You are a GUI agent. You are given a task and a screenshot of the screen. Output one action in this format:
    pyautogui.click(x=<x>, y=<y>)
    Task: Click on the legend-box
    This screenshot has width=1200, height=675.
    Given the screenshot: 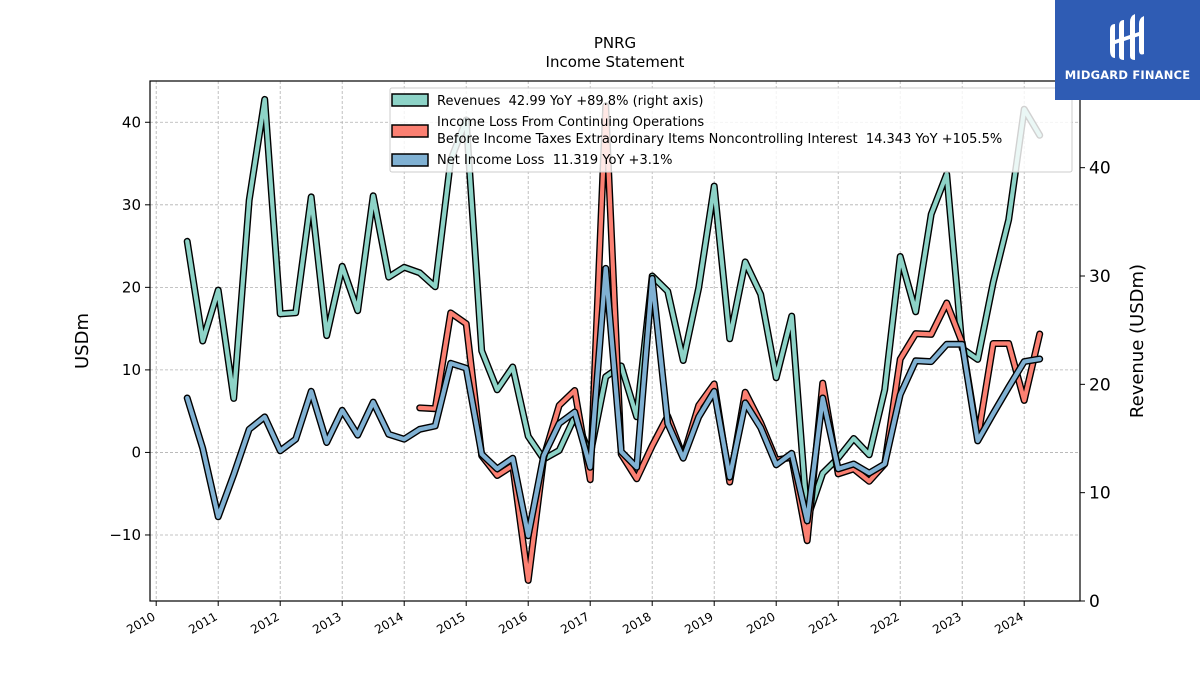 What is the action you would take?
    pyautogui.click(x=731, y=130)
    